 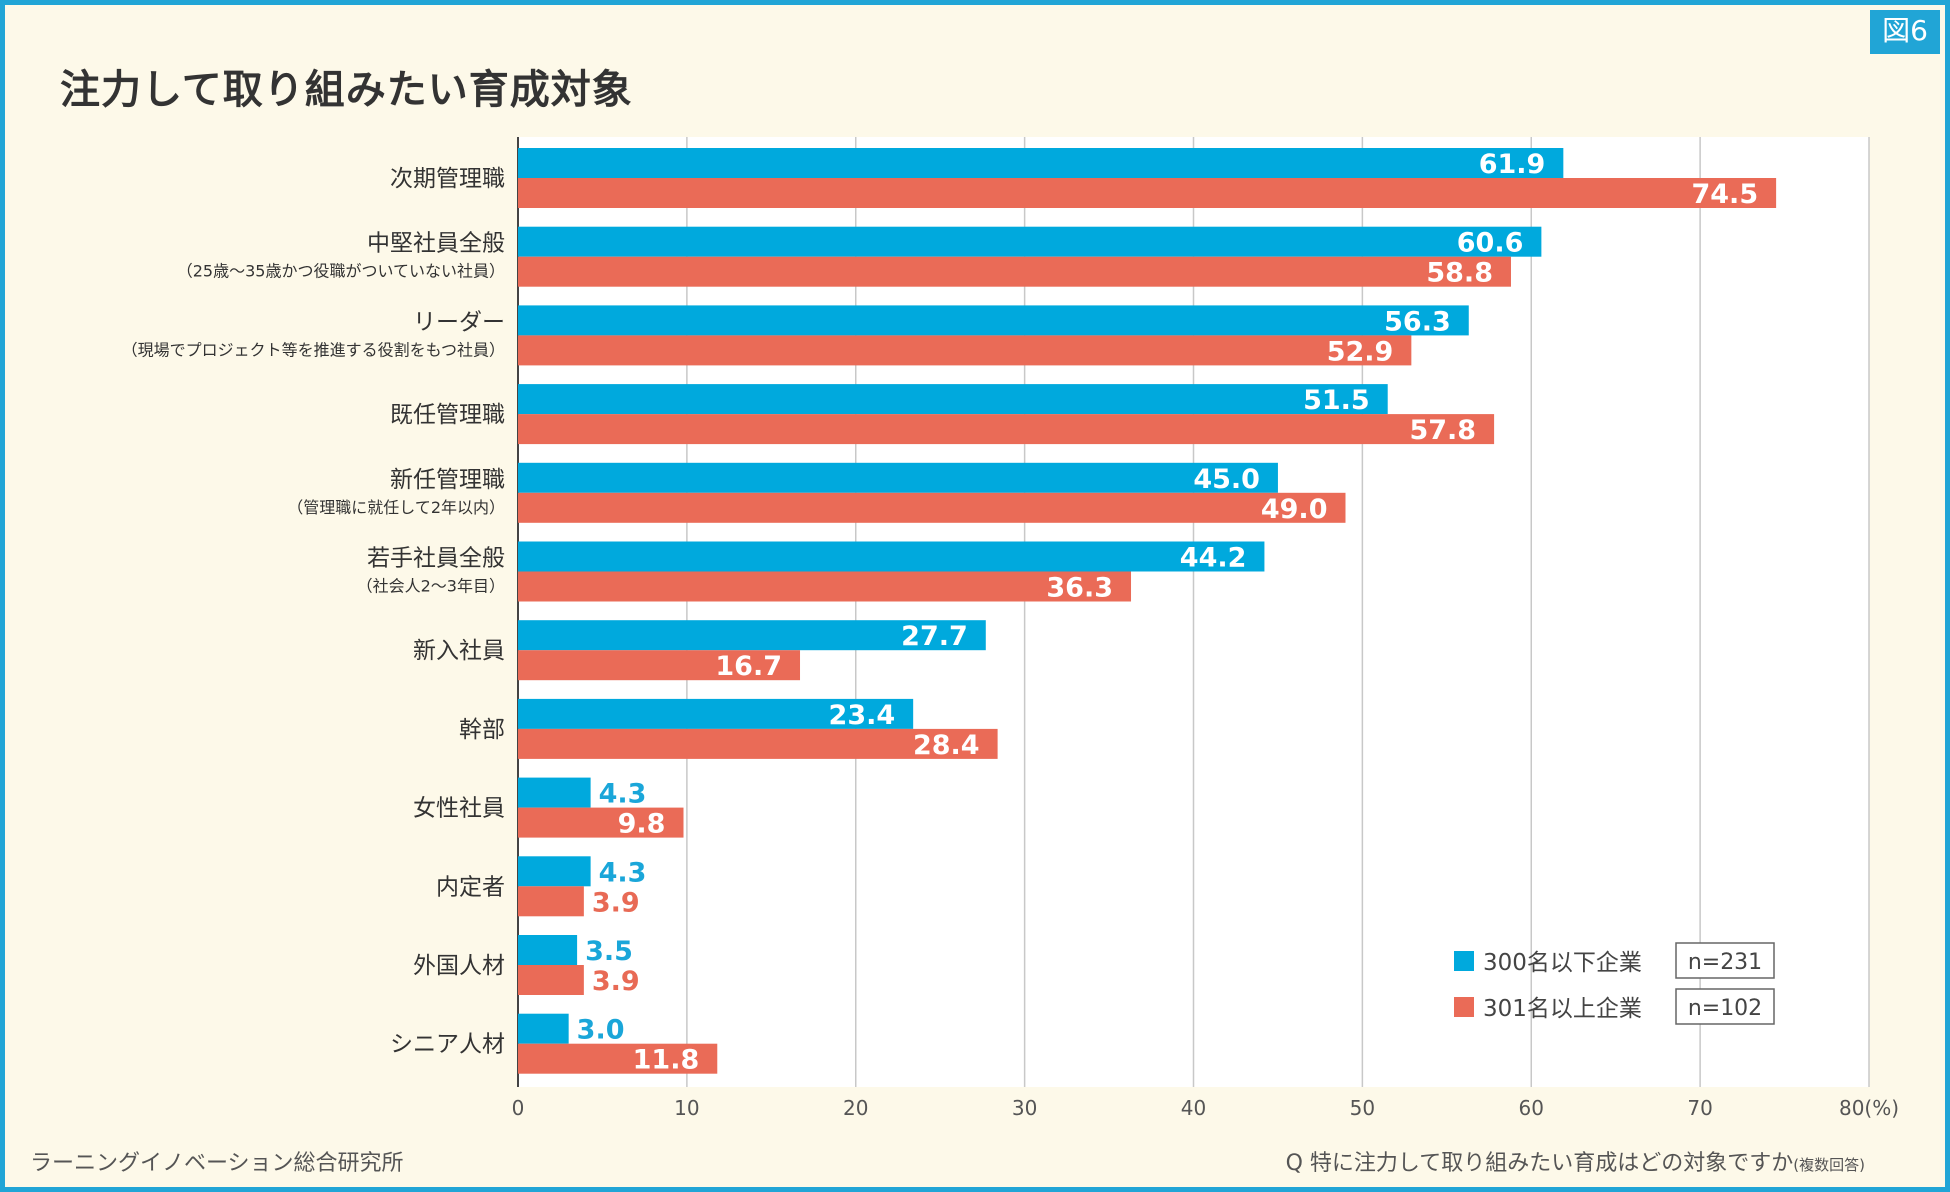 What do you see at coordinates (459, 966) in the screenshot?
I see `category-label: 外国人材` at bounding box center [459, 966].